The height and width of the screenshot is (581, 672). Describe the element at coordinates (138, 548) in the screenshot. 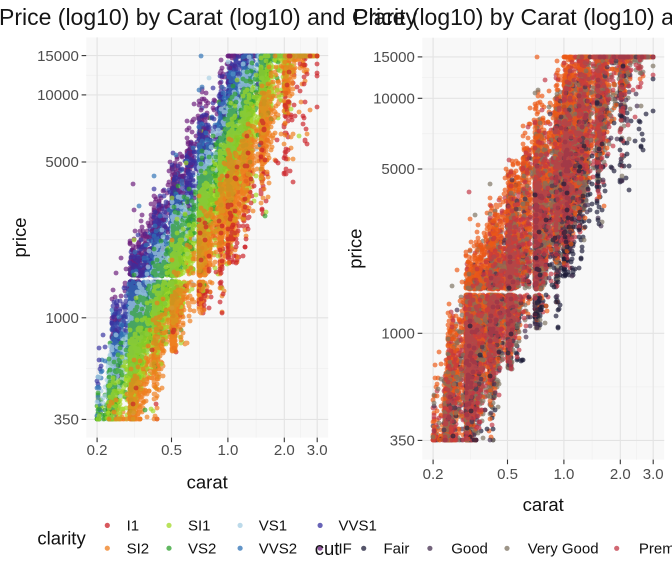

I see `svg-text: SI2` at that location.